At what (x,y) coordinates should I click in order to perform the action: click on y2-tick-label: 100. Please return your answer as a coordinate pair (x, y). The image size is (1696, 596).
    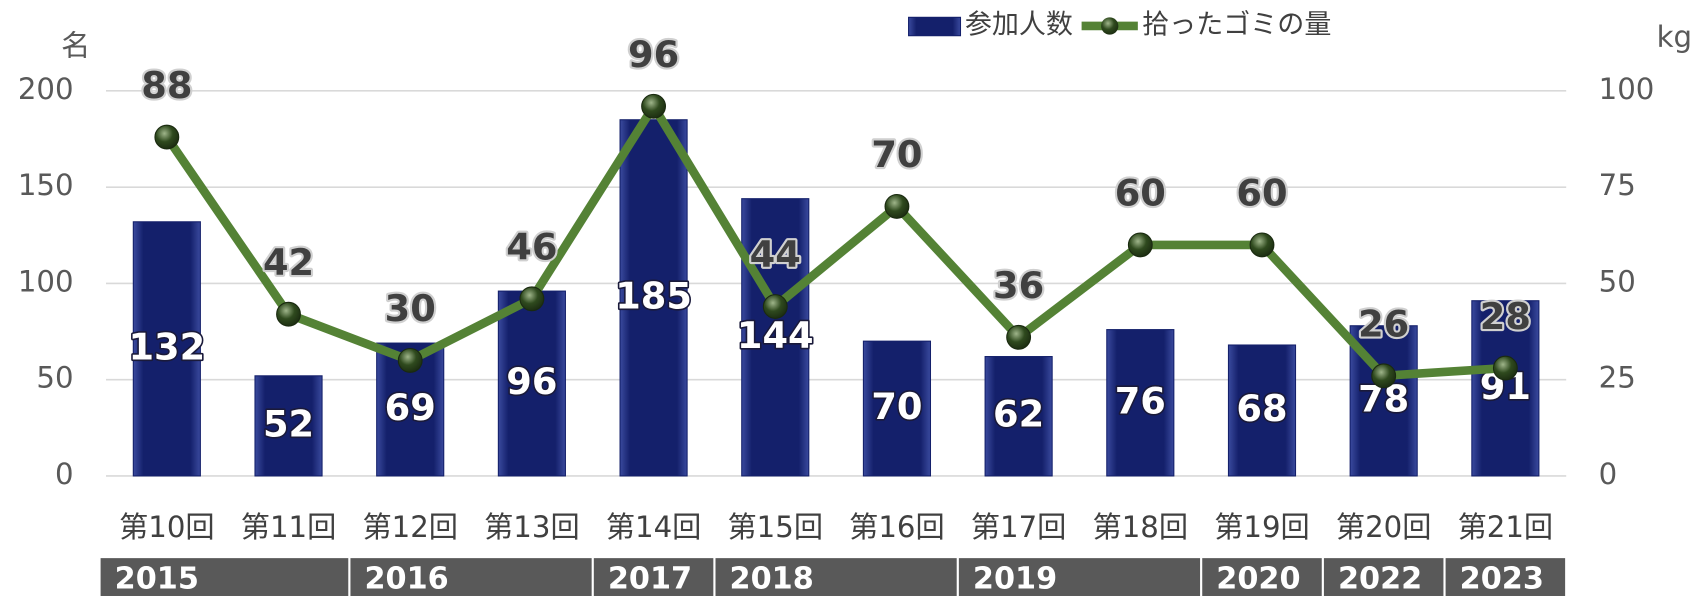
    Looking at the image, I should click on (1627, 89).